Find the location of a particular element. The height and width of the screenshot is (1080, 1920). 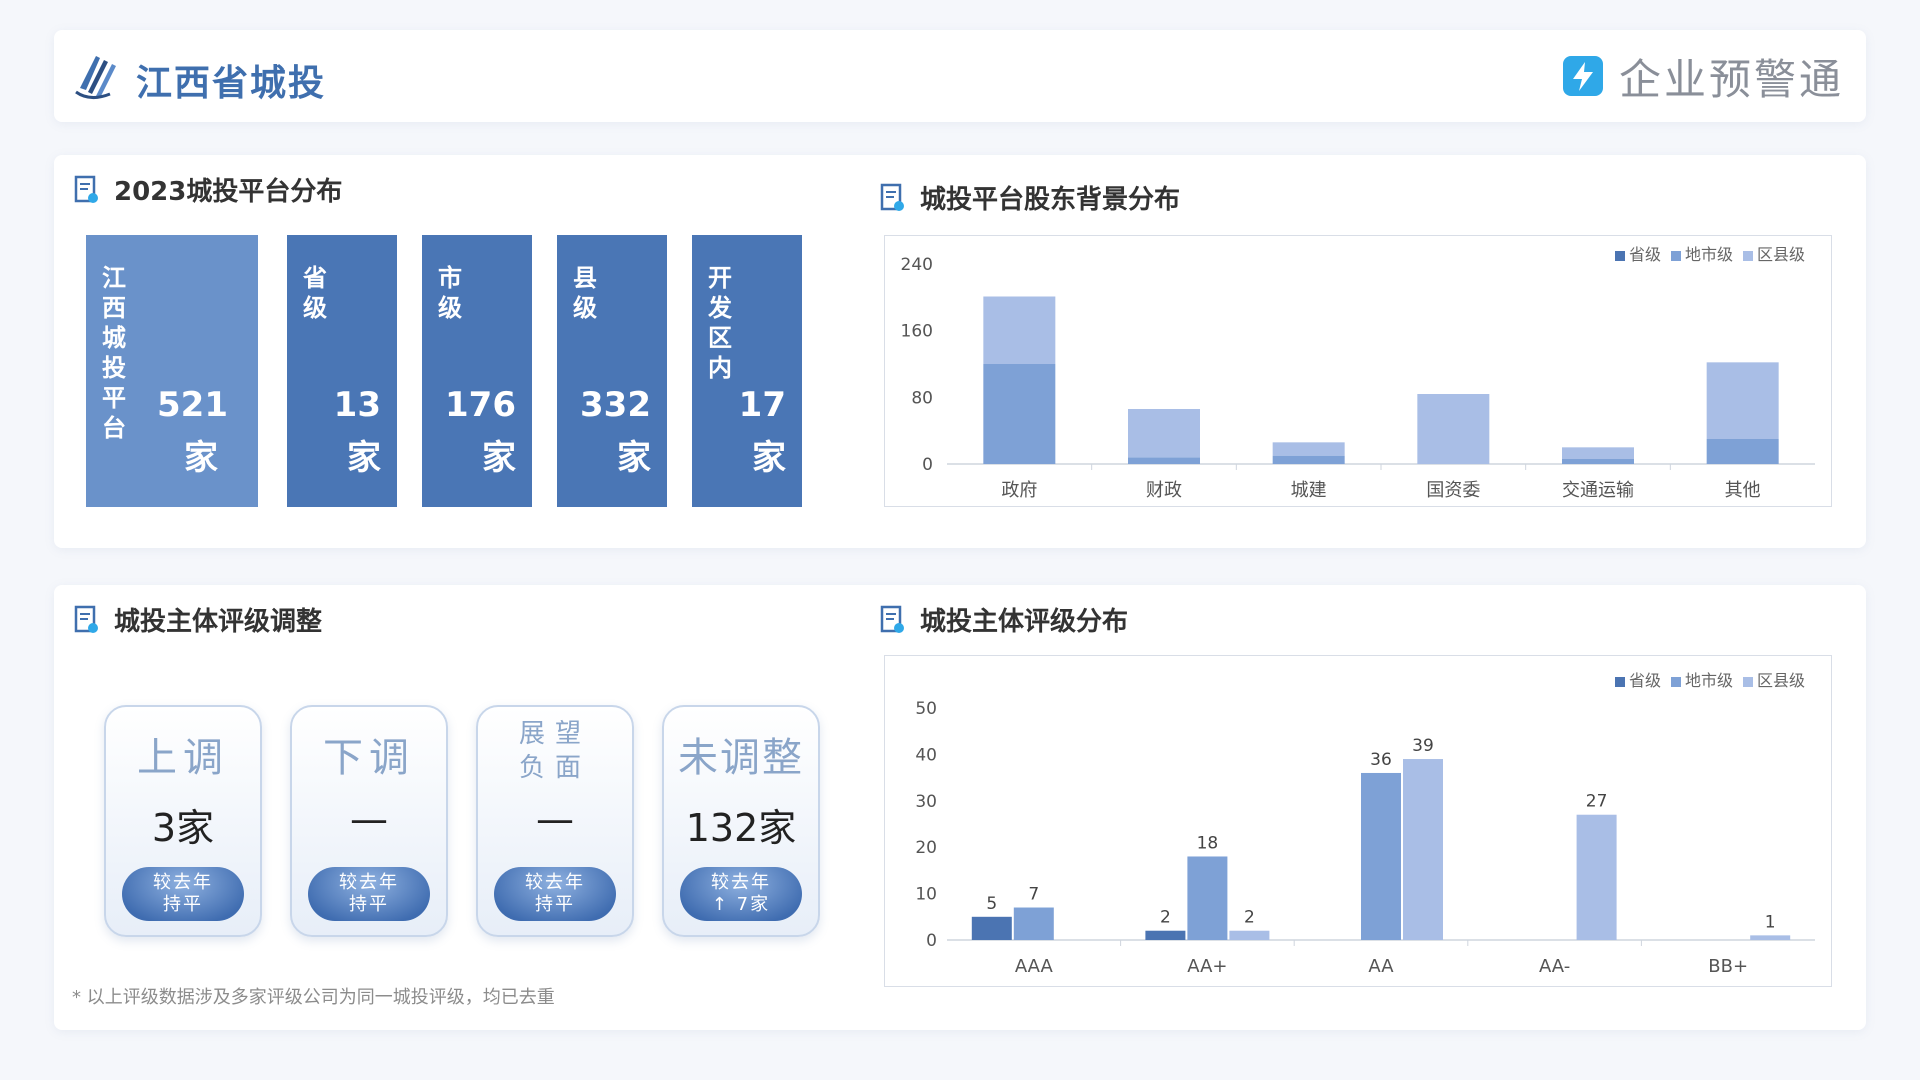

platform-block-city: 市级 176 家 is located at coordinates (477, 371).